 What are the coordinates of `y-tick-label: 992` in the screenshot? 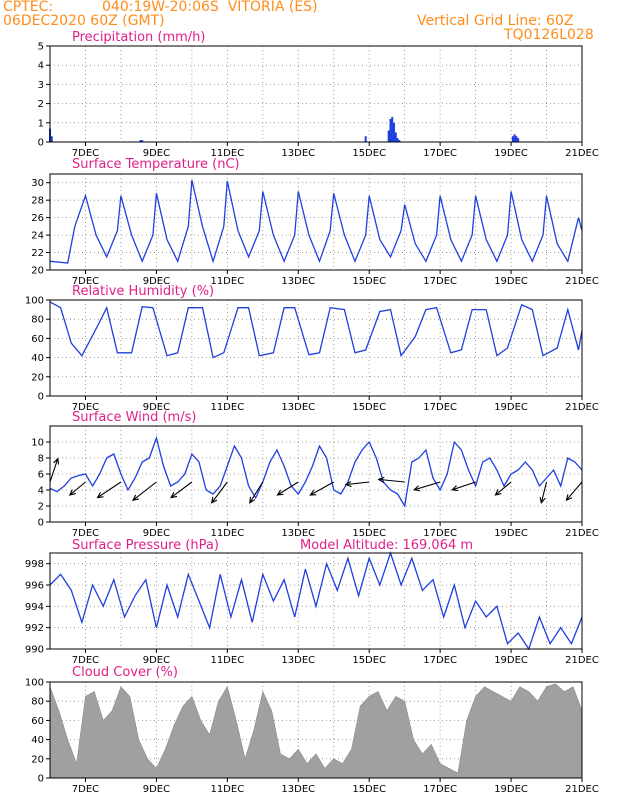 It's located at (34, 628).